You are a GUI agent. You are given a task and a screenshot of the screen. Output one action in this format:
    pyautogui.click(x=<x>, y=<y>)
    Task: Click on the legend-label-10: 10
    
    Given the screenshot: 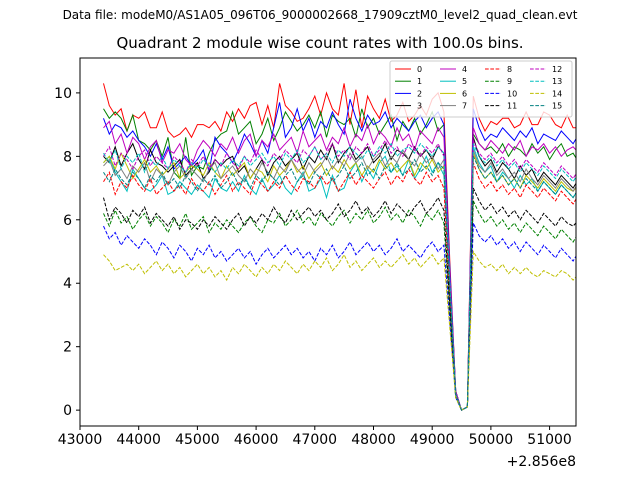 What is the action you would take?
    pyautogui.click(x=512, y=93)
    